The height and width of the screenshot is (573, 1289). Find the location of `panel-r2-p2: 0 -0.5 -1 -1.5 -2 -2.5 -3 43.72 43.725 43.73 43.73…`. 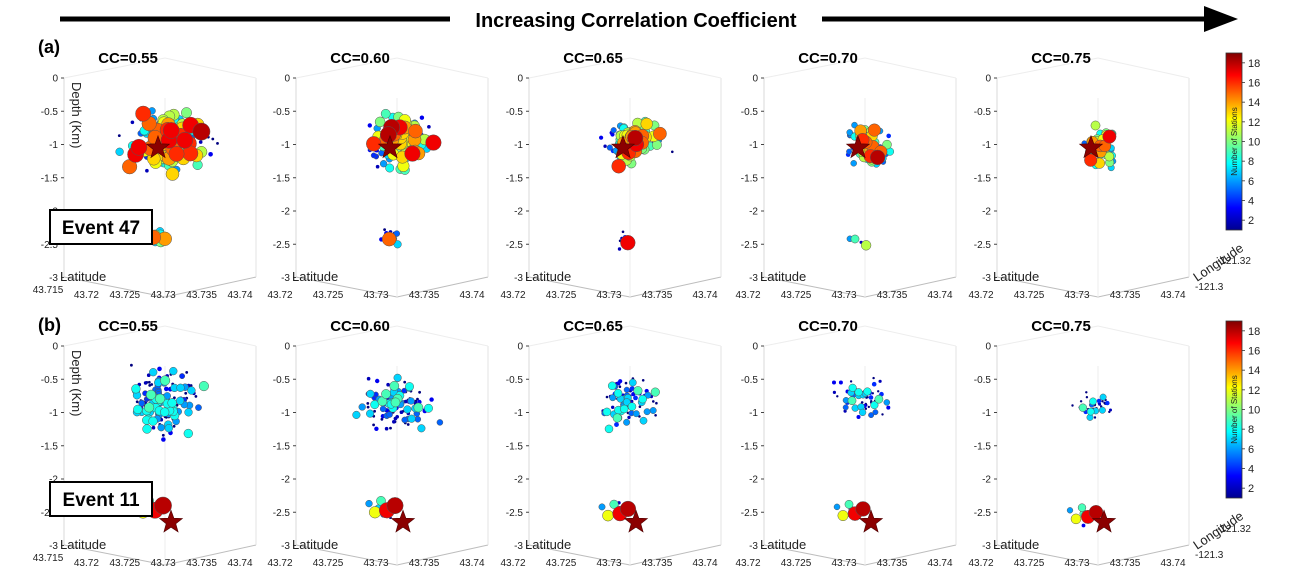

panel-r2-p2: 0 -0.5 -1 -1.5 -2 -2.5 -3 43.72 43.725 43.73 43.73… is located at coordinates (378, 443).